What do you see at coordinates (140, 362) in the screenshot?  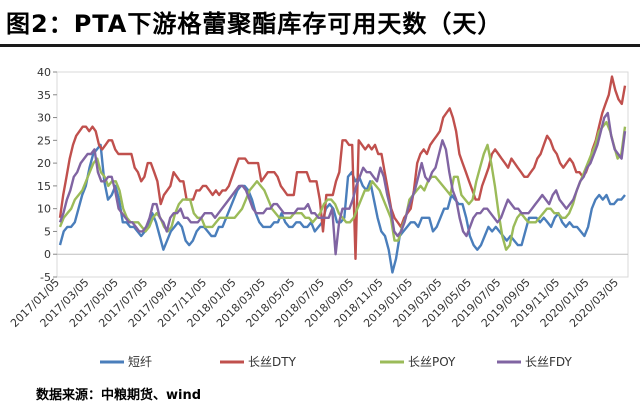 I see `legend-label-1: 短纤` at bounding box center [140, 362].